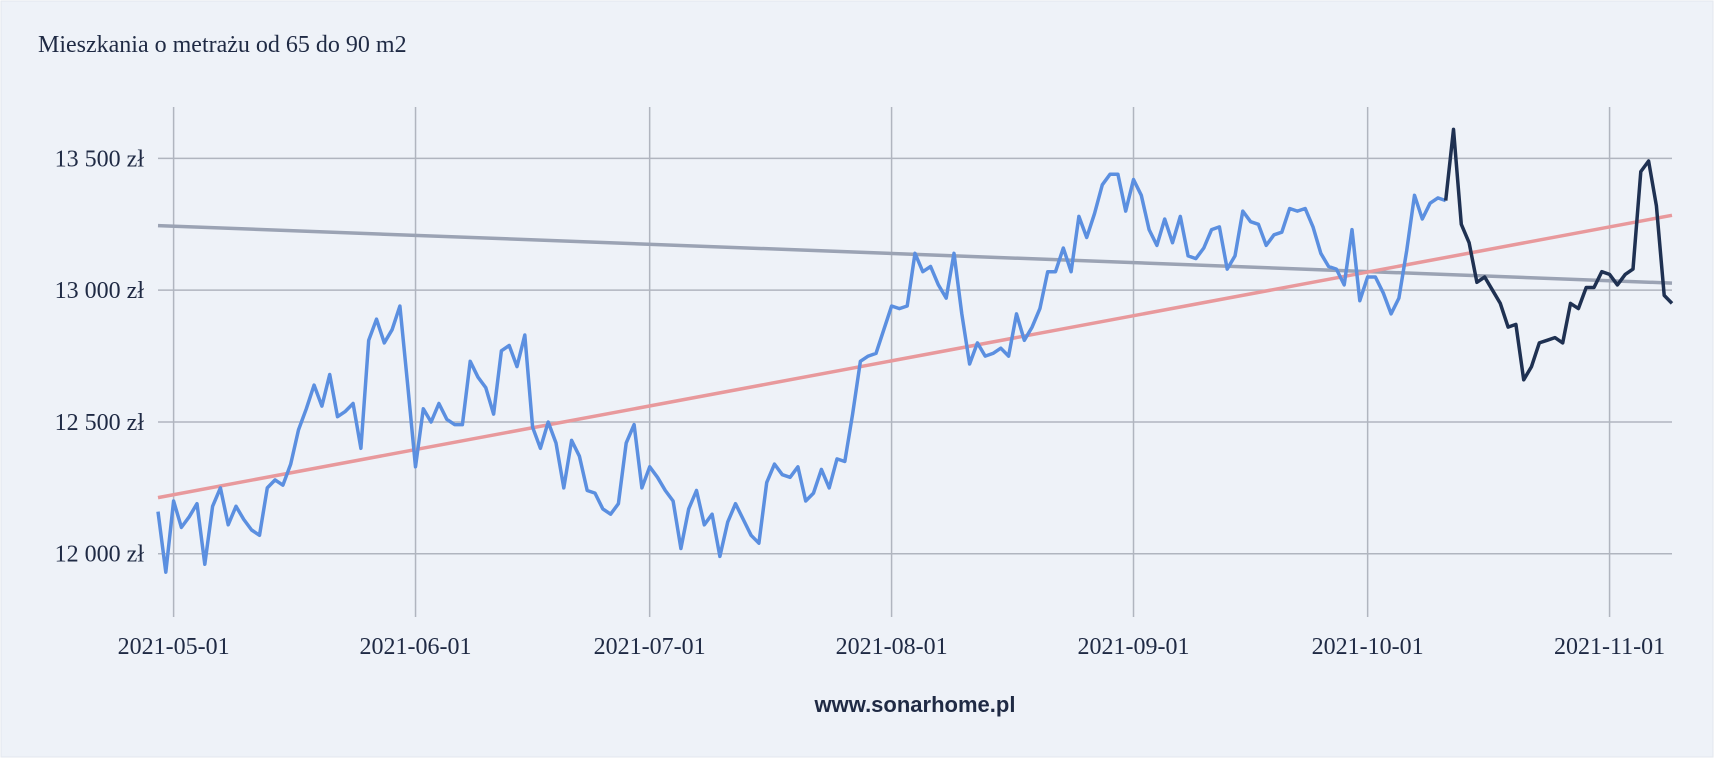  What do you see at coordinates (174, 647) in the screenshot?
I see `x-tick-label: 2021-05-01` at bounding box center [174, 647].